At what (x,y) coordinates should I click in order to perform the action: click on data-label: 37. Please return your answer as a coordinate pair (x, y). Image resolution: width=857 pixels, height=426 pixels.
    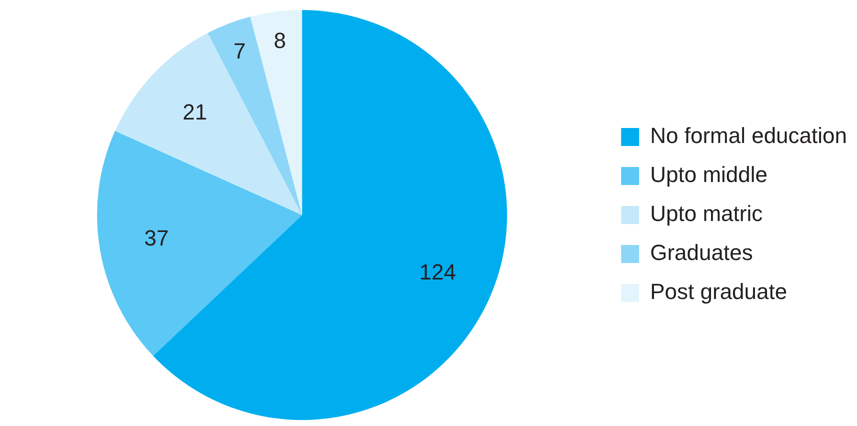
    Looking at the image, I should click on (156, 238).